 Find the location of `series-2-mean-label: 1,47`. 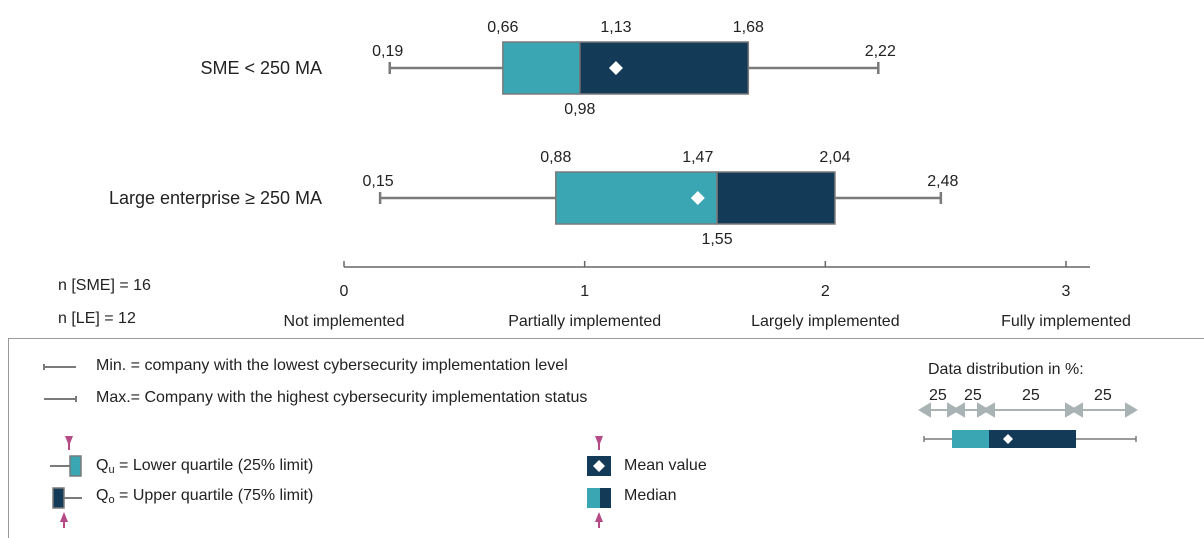

series-2-mean-label: 1,47 is located at coordinates (697, 157).